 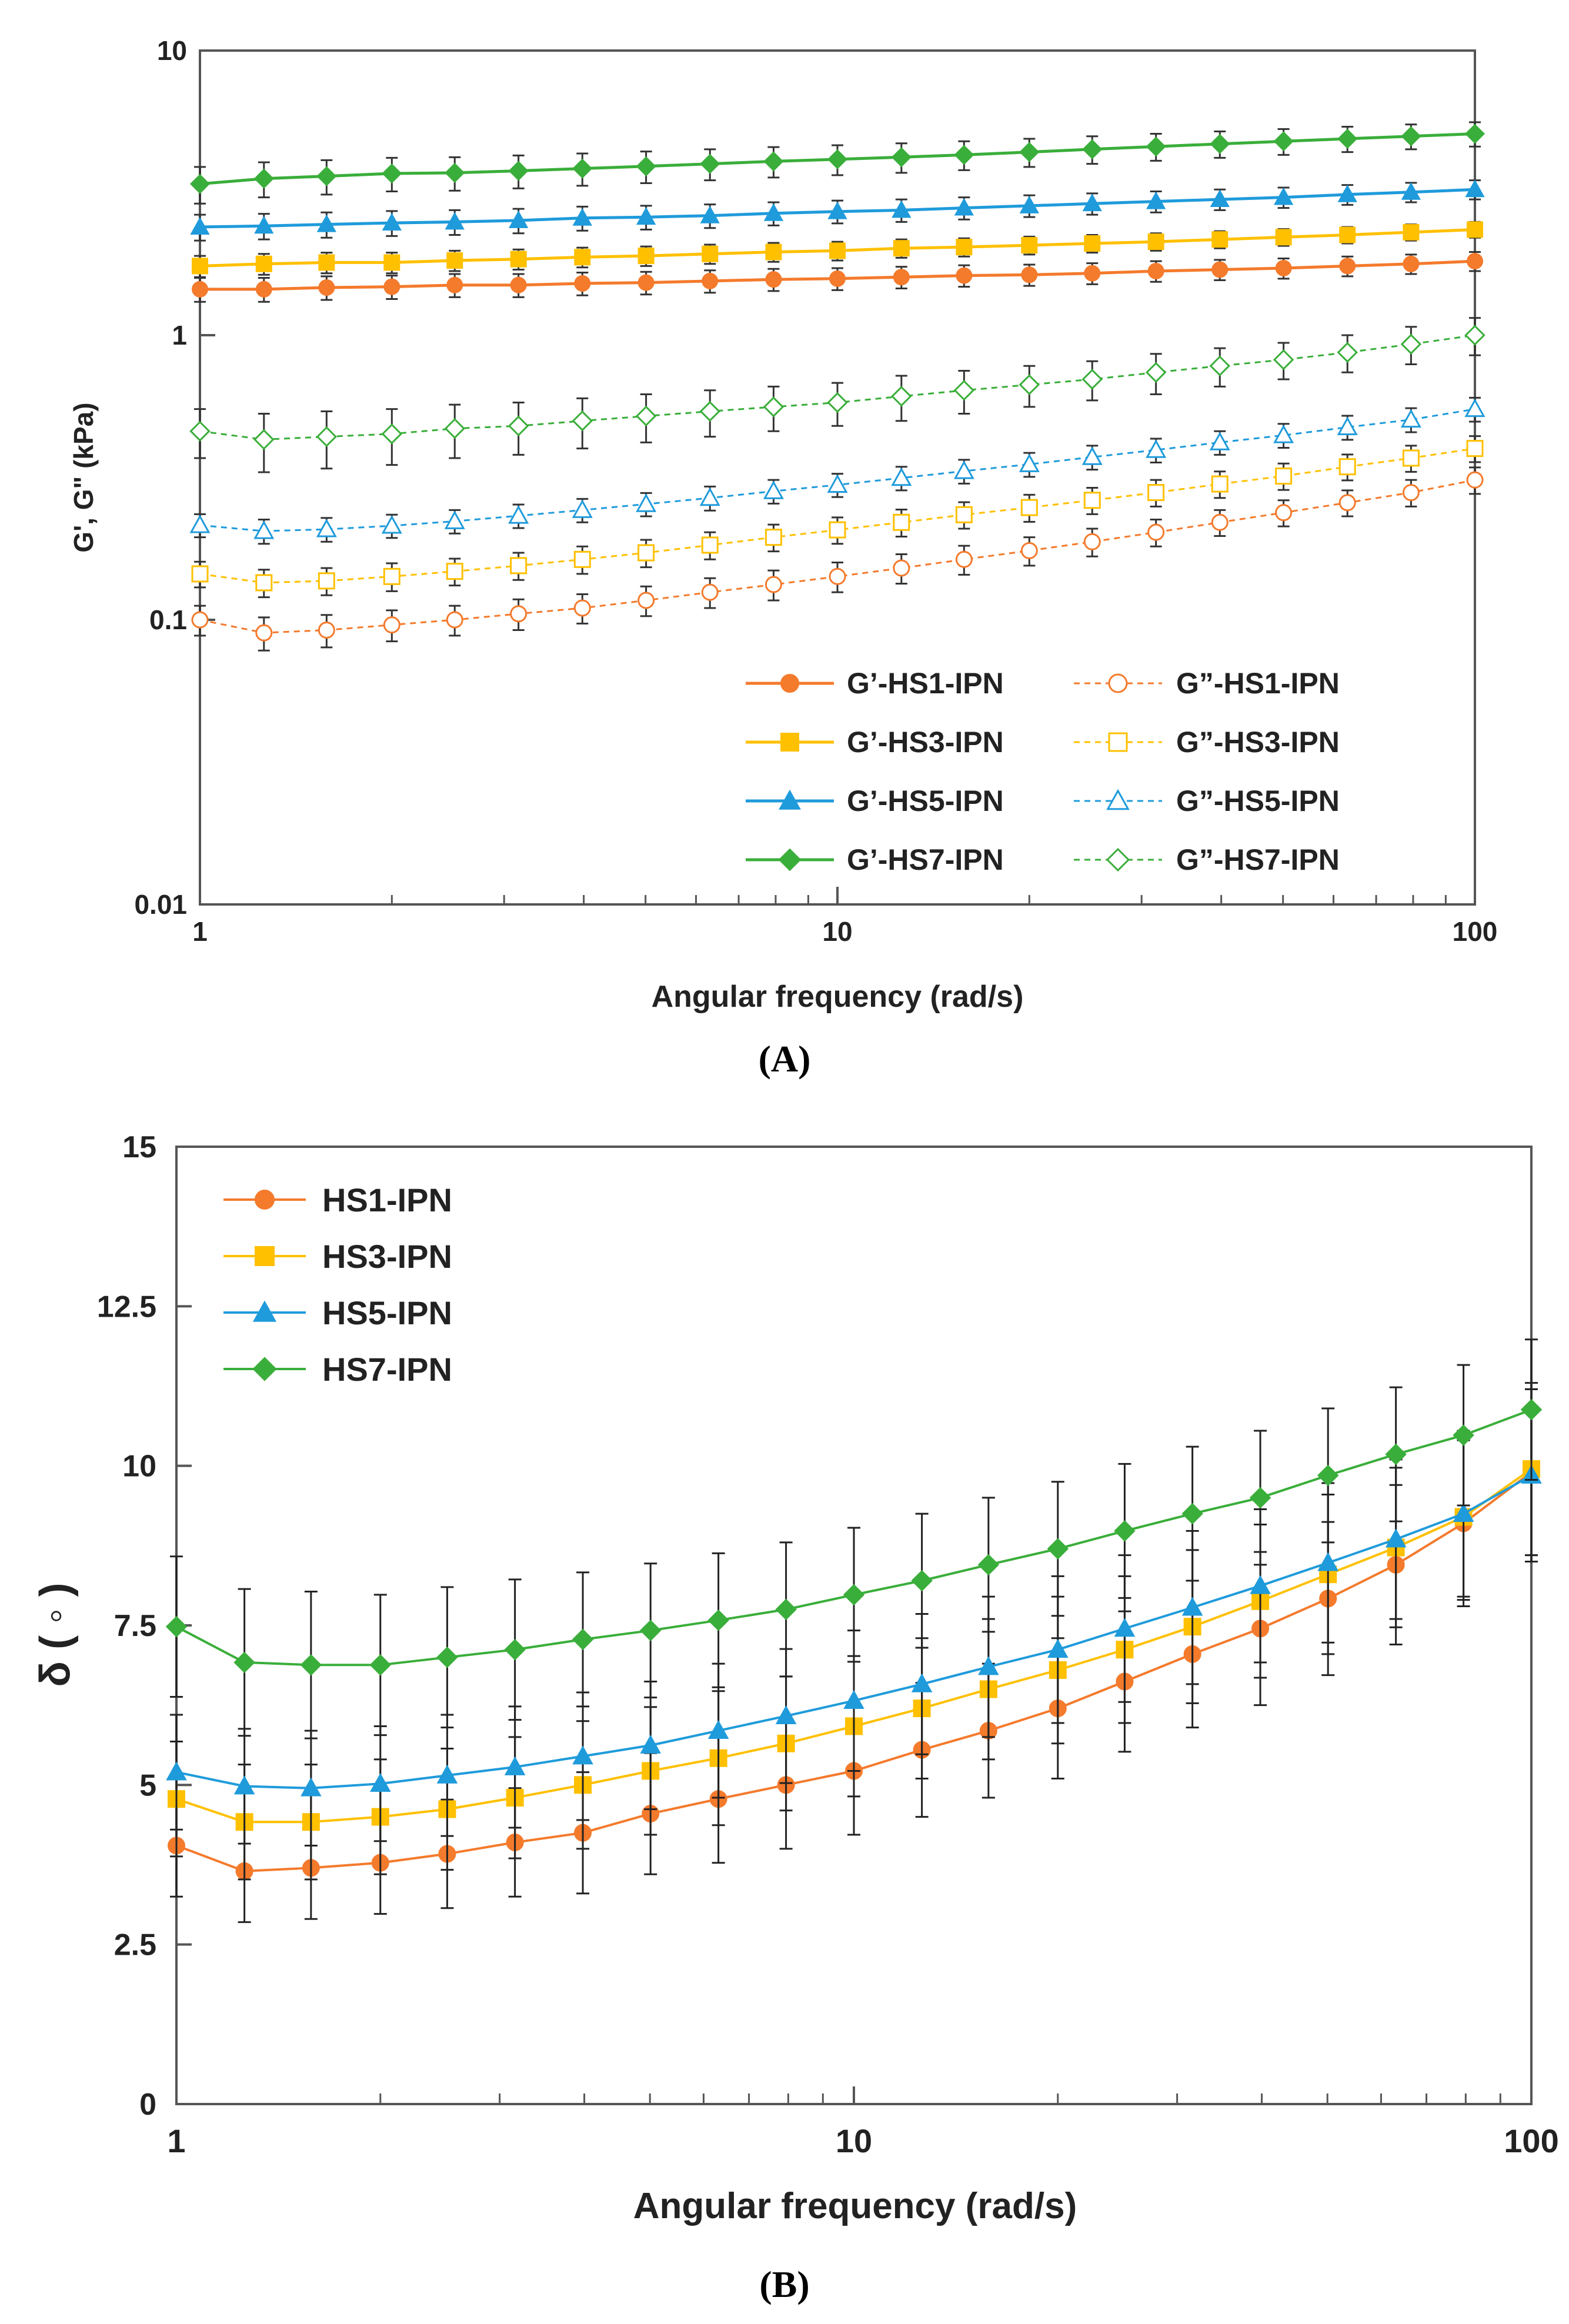 I want to click on panel-b-ylabel: δ ( ◦ ), so click(x=55, y=1634).